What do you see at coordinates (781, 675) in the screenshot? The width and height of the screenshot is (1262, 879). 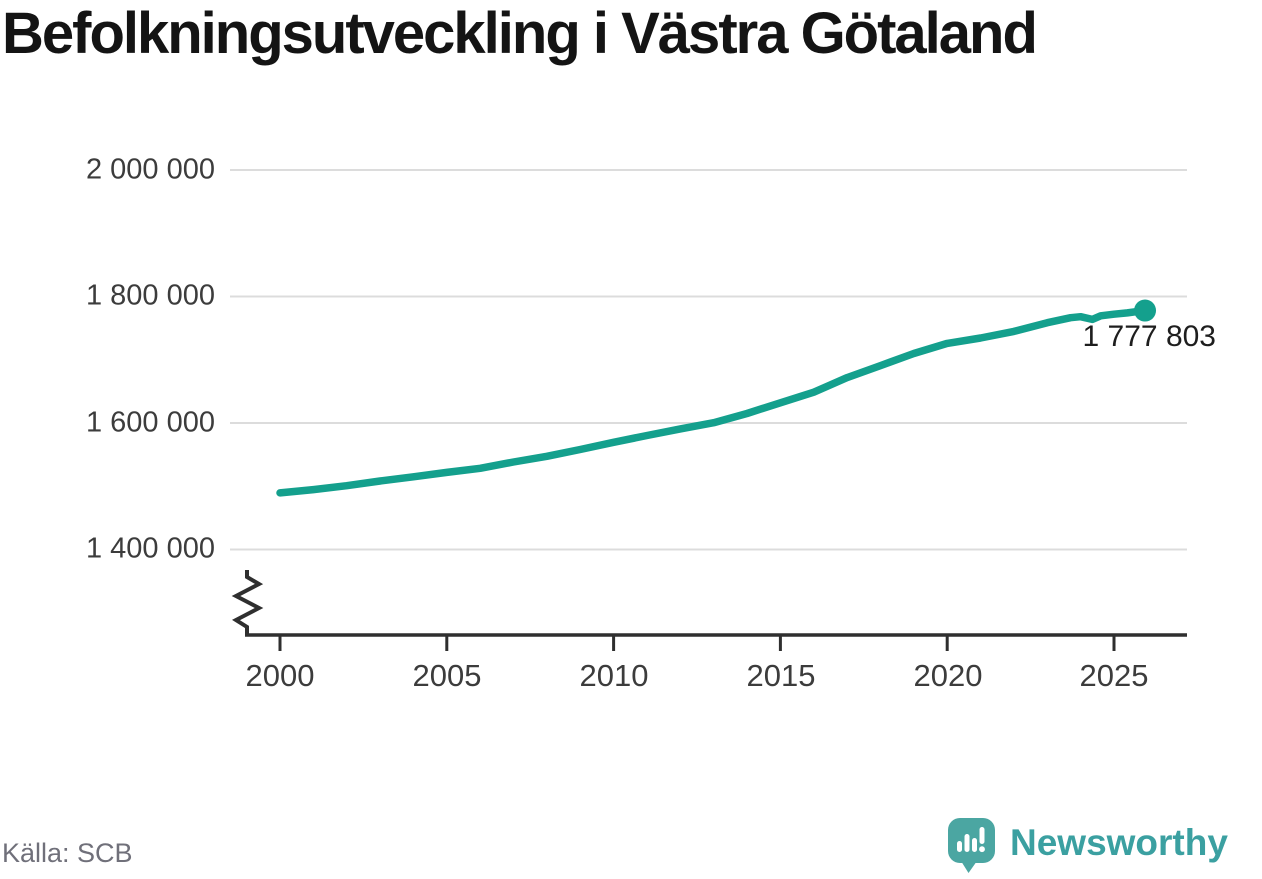 I see `x-axis-tick-label: 2015` at bounding box center [781, 675].